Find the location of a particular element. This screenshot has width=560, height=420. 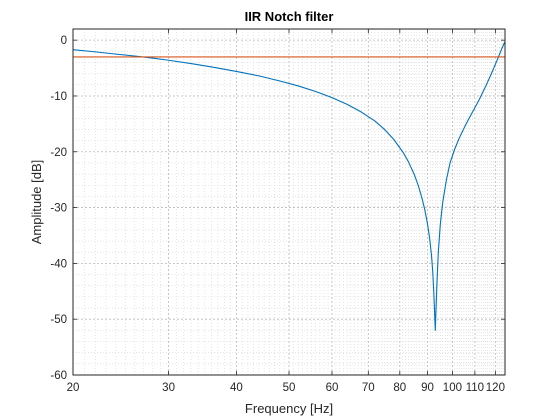

x-tick-label: 30 is located at coordinates (168, 388).